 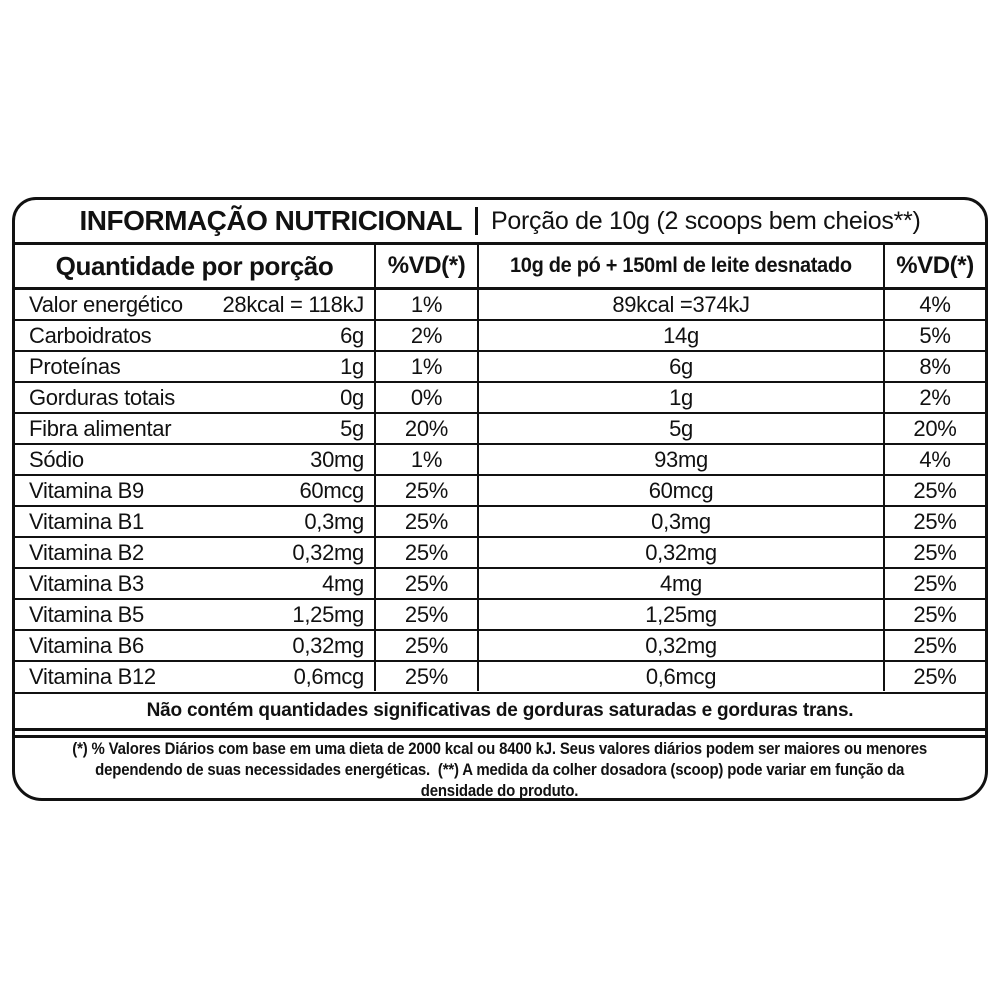 I want to click on table-row: Sódio 30mg 1% 93mg 4%, so click(x=500, y=458).